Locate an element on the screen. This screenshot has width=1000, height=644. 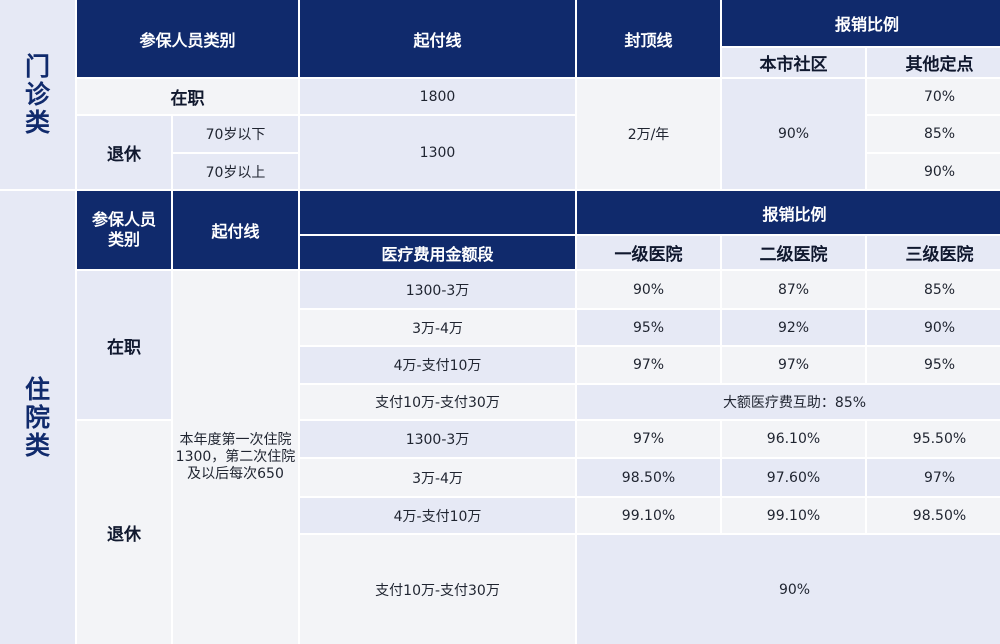
employed-band-2-level1: 95% is located at coordinates (648, 327).